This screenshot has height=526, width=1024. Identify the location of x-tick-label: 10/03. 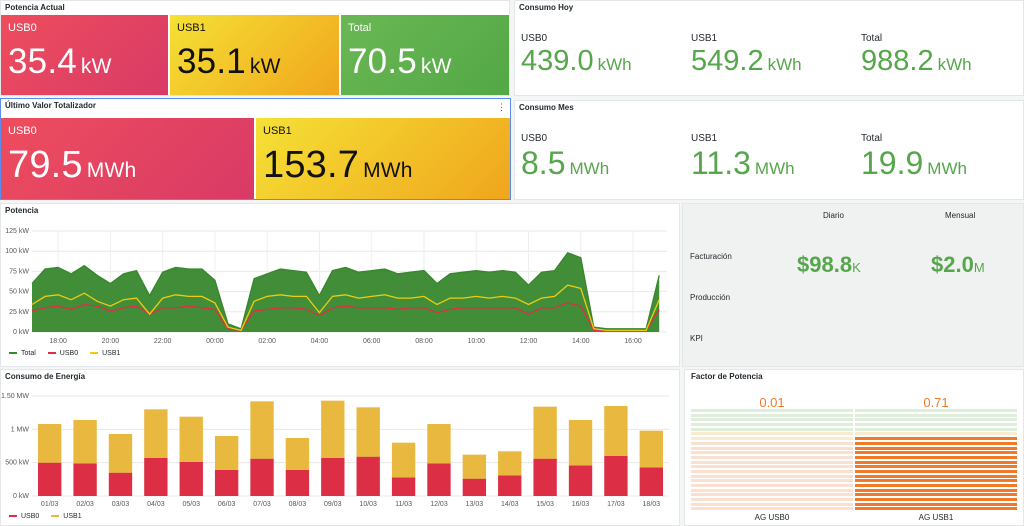
(368, 504).